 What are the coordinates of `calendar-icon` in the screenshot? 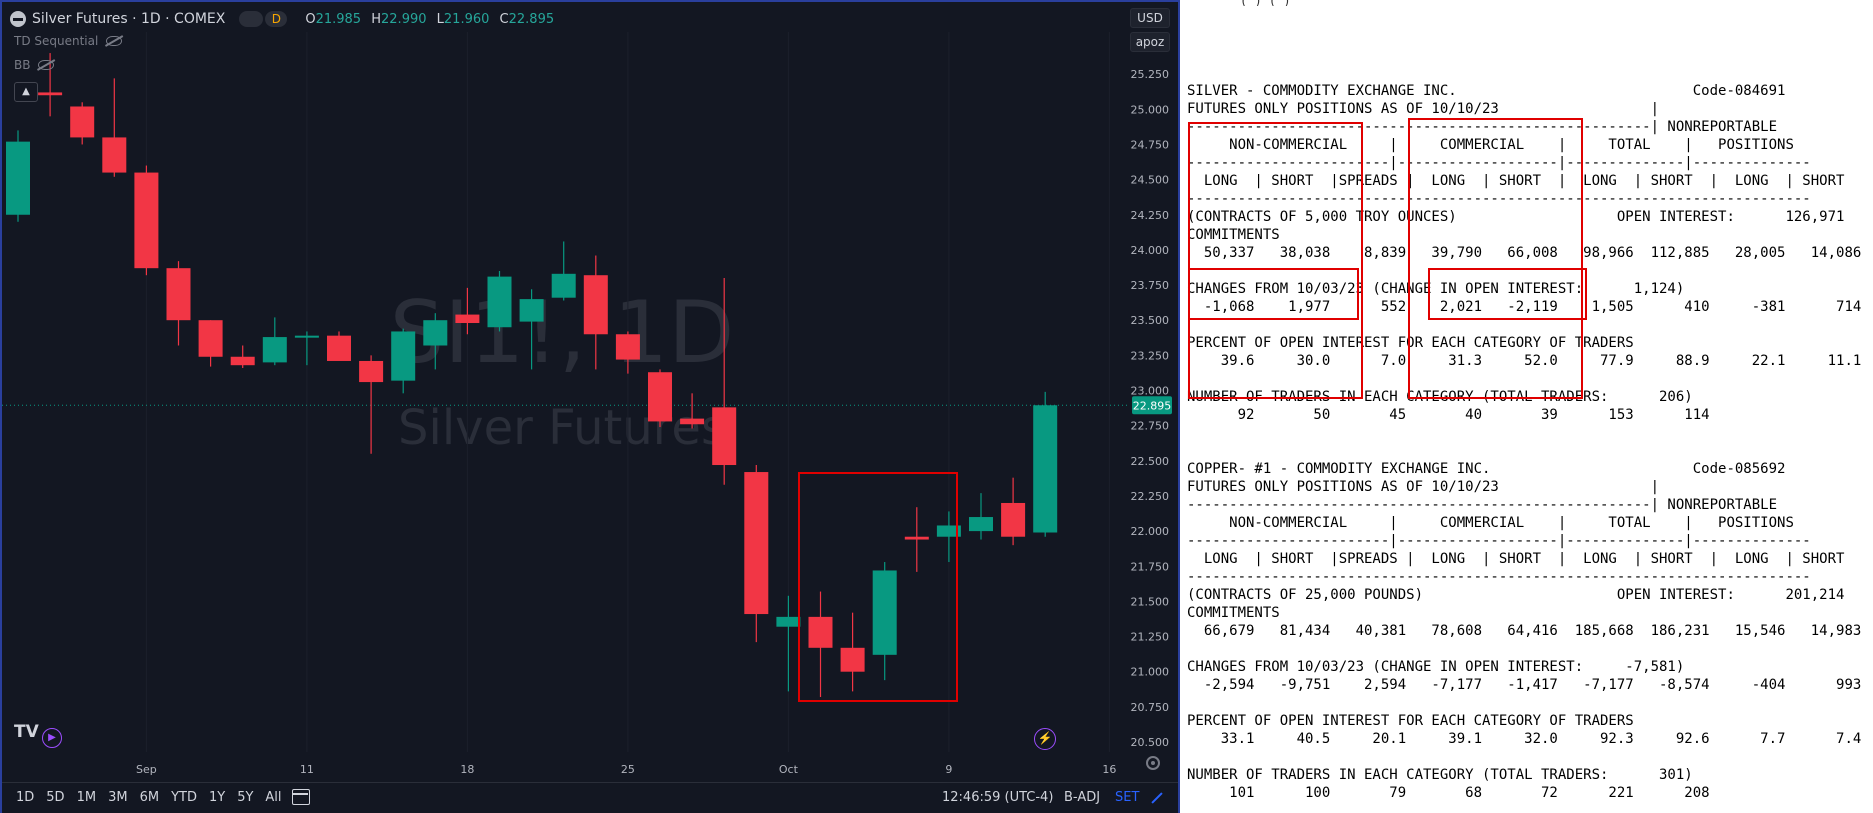 It's located at (301, 797).